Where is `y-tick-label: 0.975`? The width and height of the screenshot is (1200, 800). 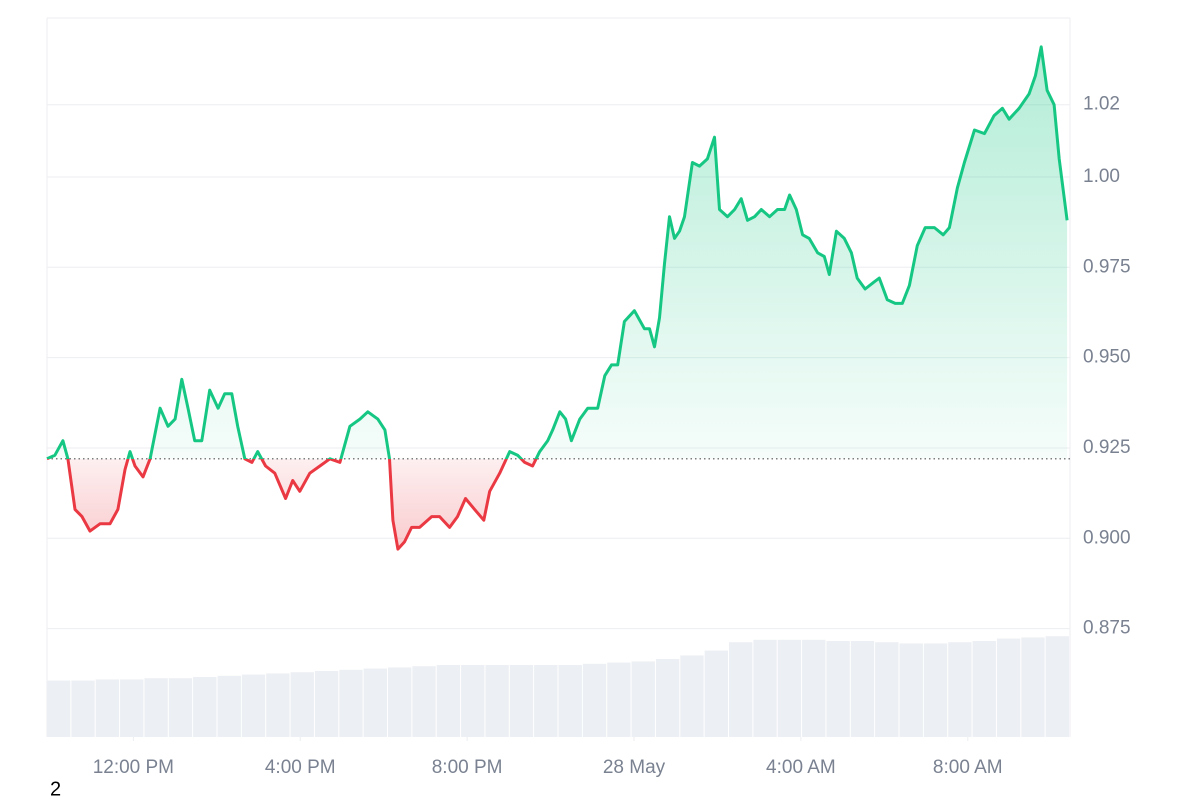 y-tick-label: 0.975 is located at coordinates (1107, 266).